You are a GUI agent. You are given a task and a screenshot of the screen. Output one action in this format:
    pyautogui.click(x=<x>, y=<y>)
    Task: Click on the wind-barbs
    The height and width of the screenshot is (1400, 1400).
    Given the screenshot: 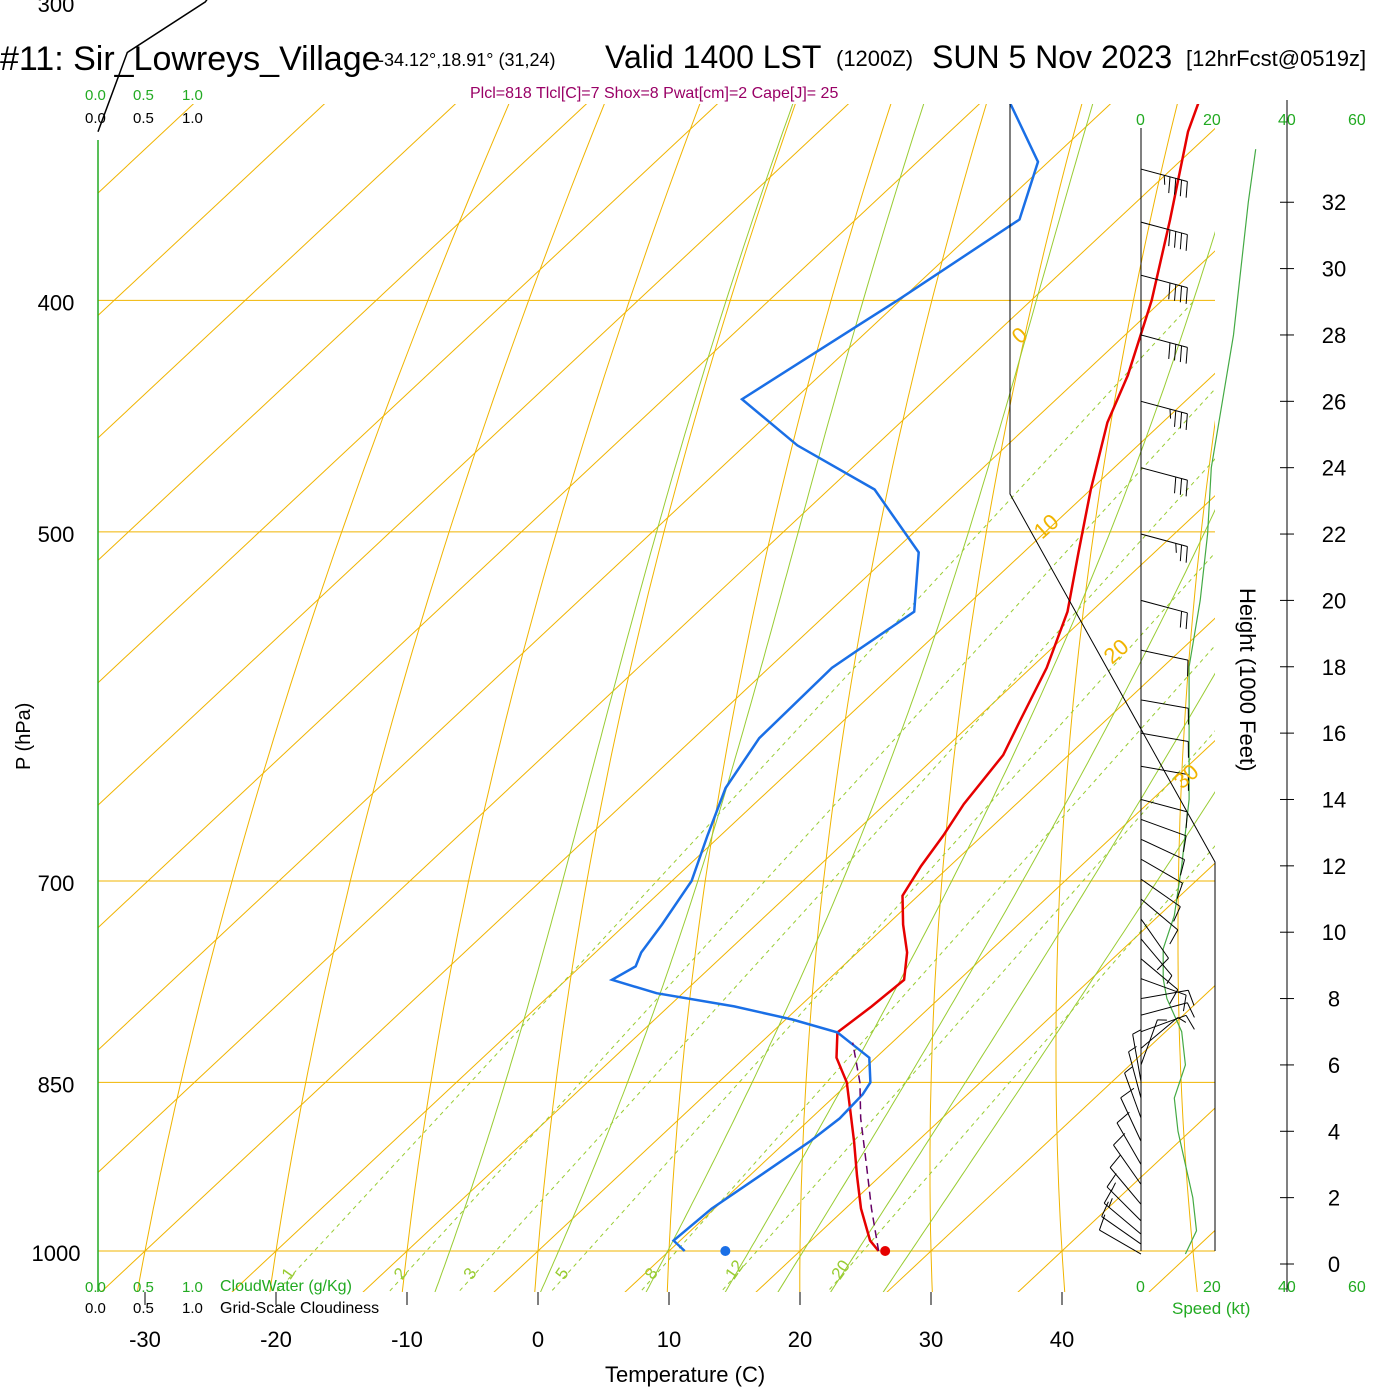 What is the action you would take?
    pyautogui.click(x=1177, y=691)
    